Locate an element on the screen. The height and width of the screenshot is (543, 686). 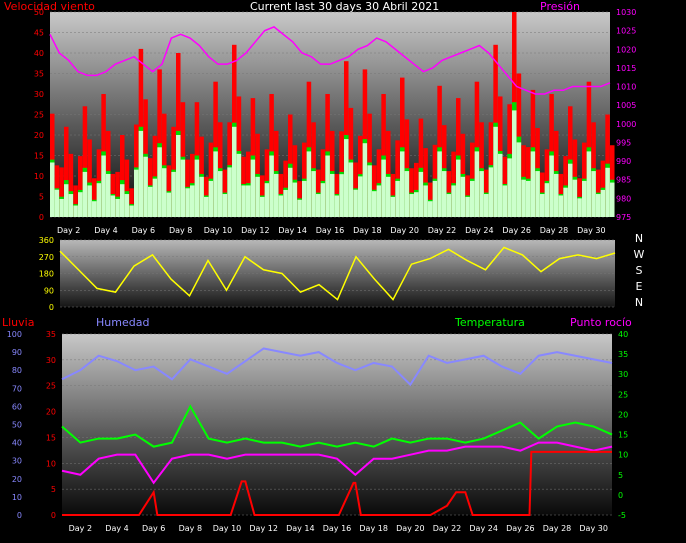
temp-day-label: Day 20 is located at coordinates (410, 528).